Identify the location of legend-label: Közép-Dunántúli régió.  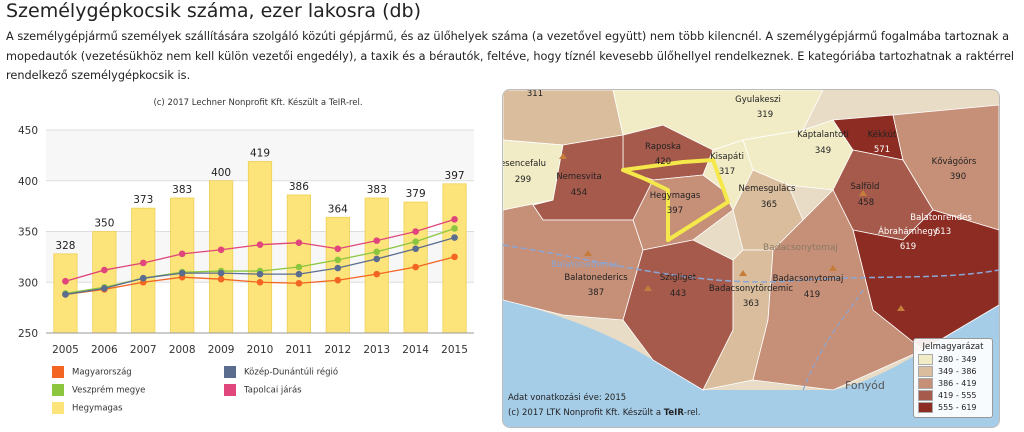
(291, 372).